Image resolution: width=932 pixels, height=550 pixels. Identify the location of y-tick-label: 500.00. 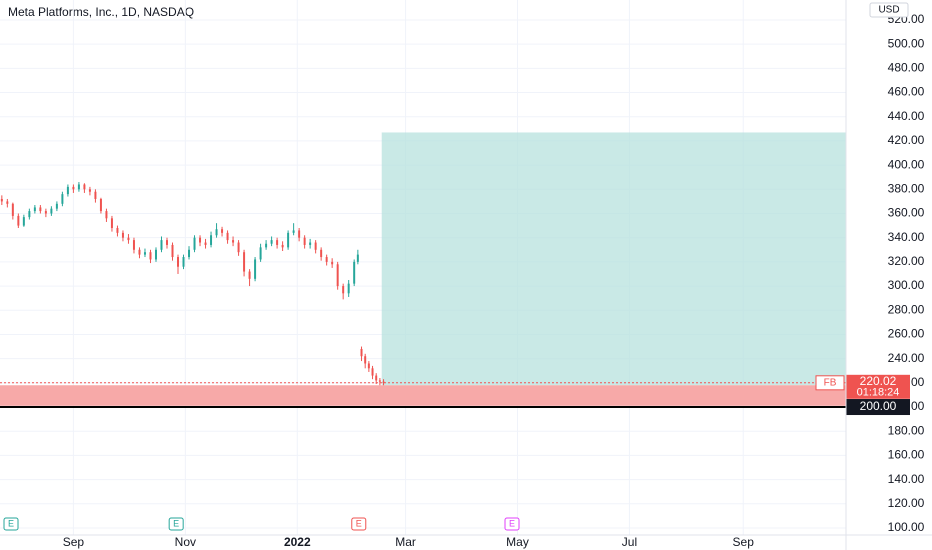
(906, 43).